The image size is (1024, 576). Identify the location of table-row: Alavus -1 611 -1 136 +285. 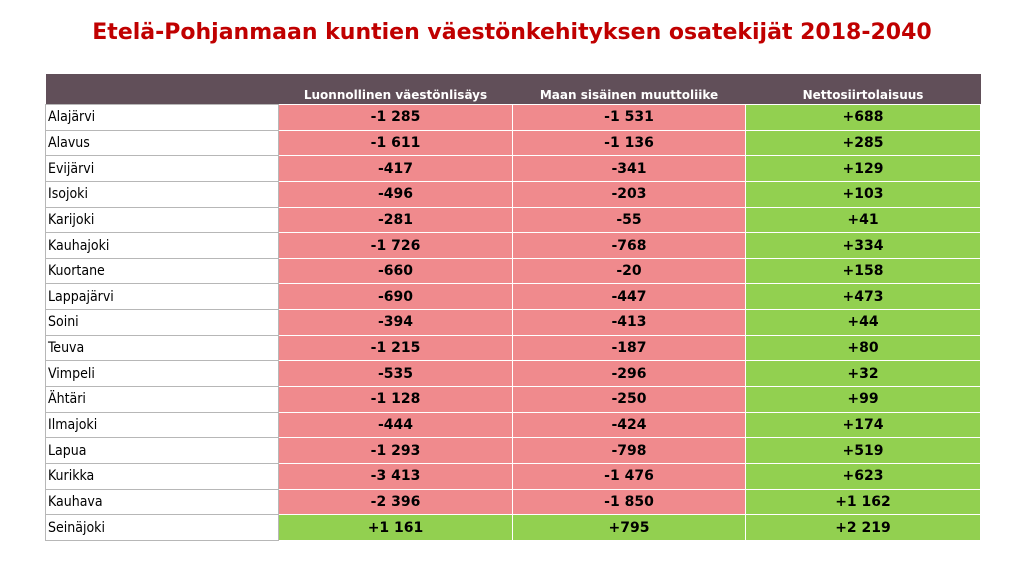
(513, 143).